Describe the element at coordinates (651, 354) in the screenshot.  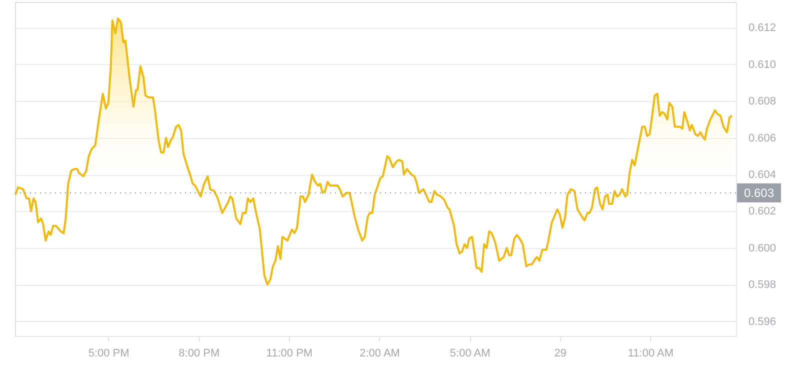
I see `x-tick-label: 11:00 AM` at that location.